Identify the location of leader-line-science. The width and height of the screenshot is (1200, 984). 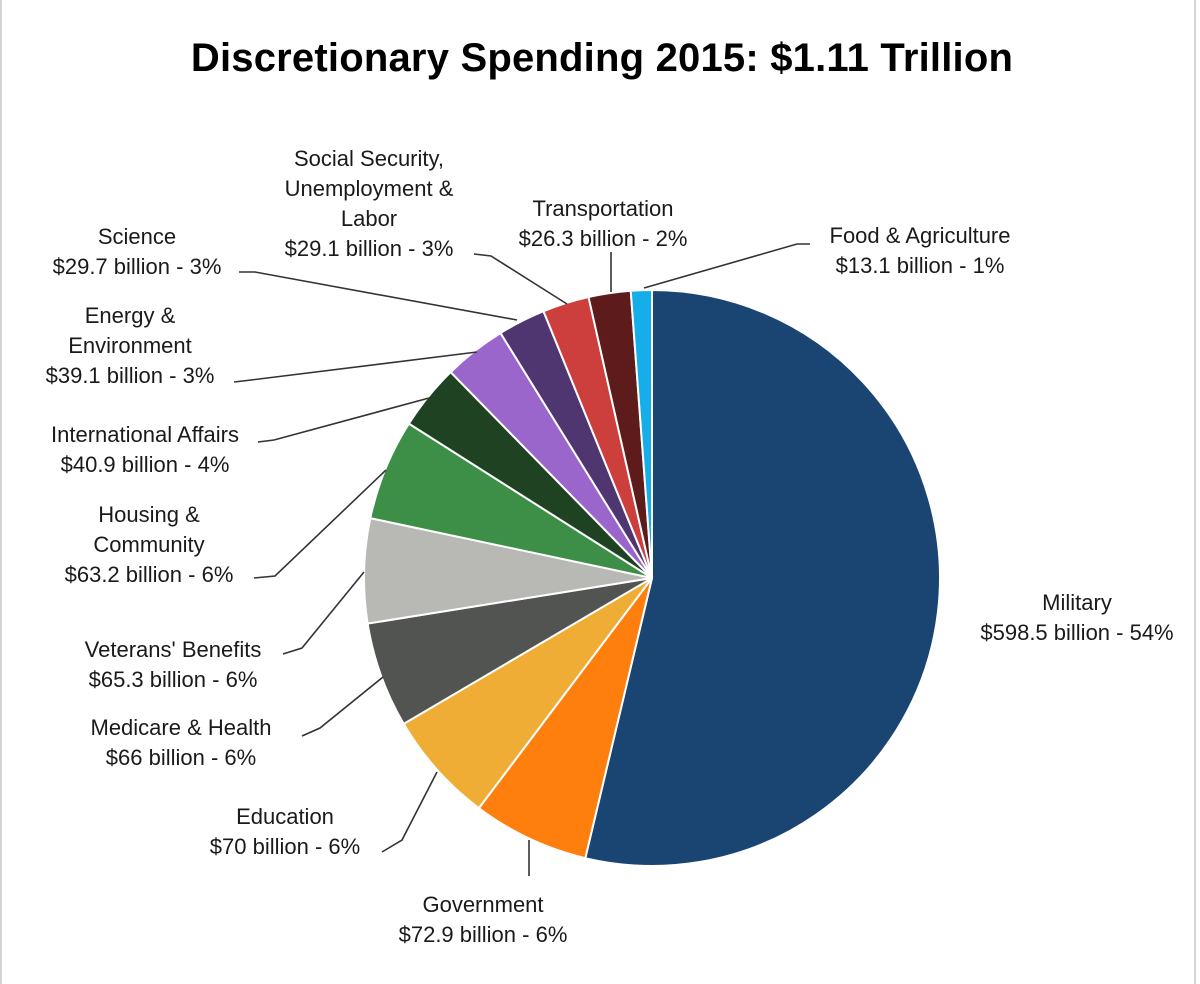
(378, 296).